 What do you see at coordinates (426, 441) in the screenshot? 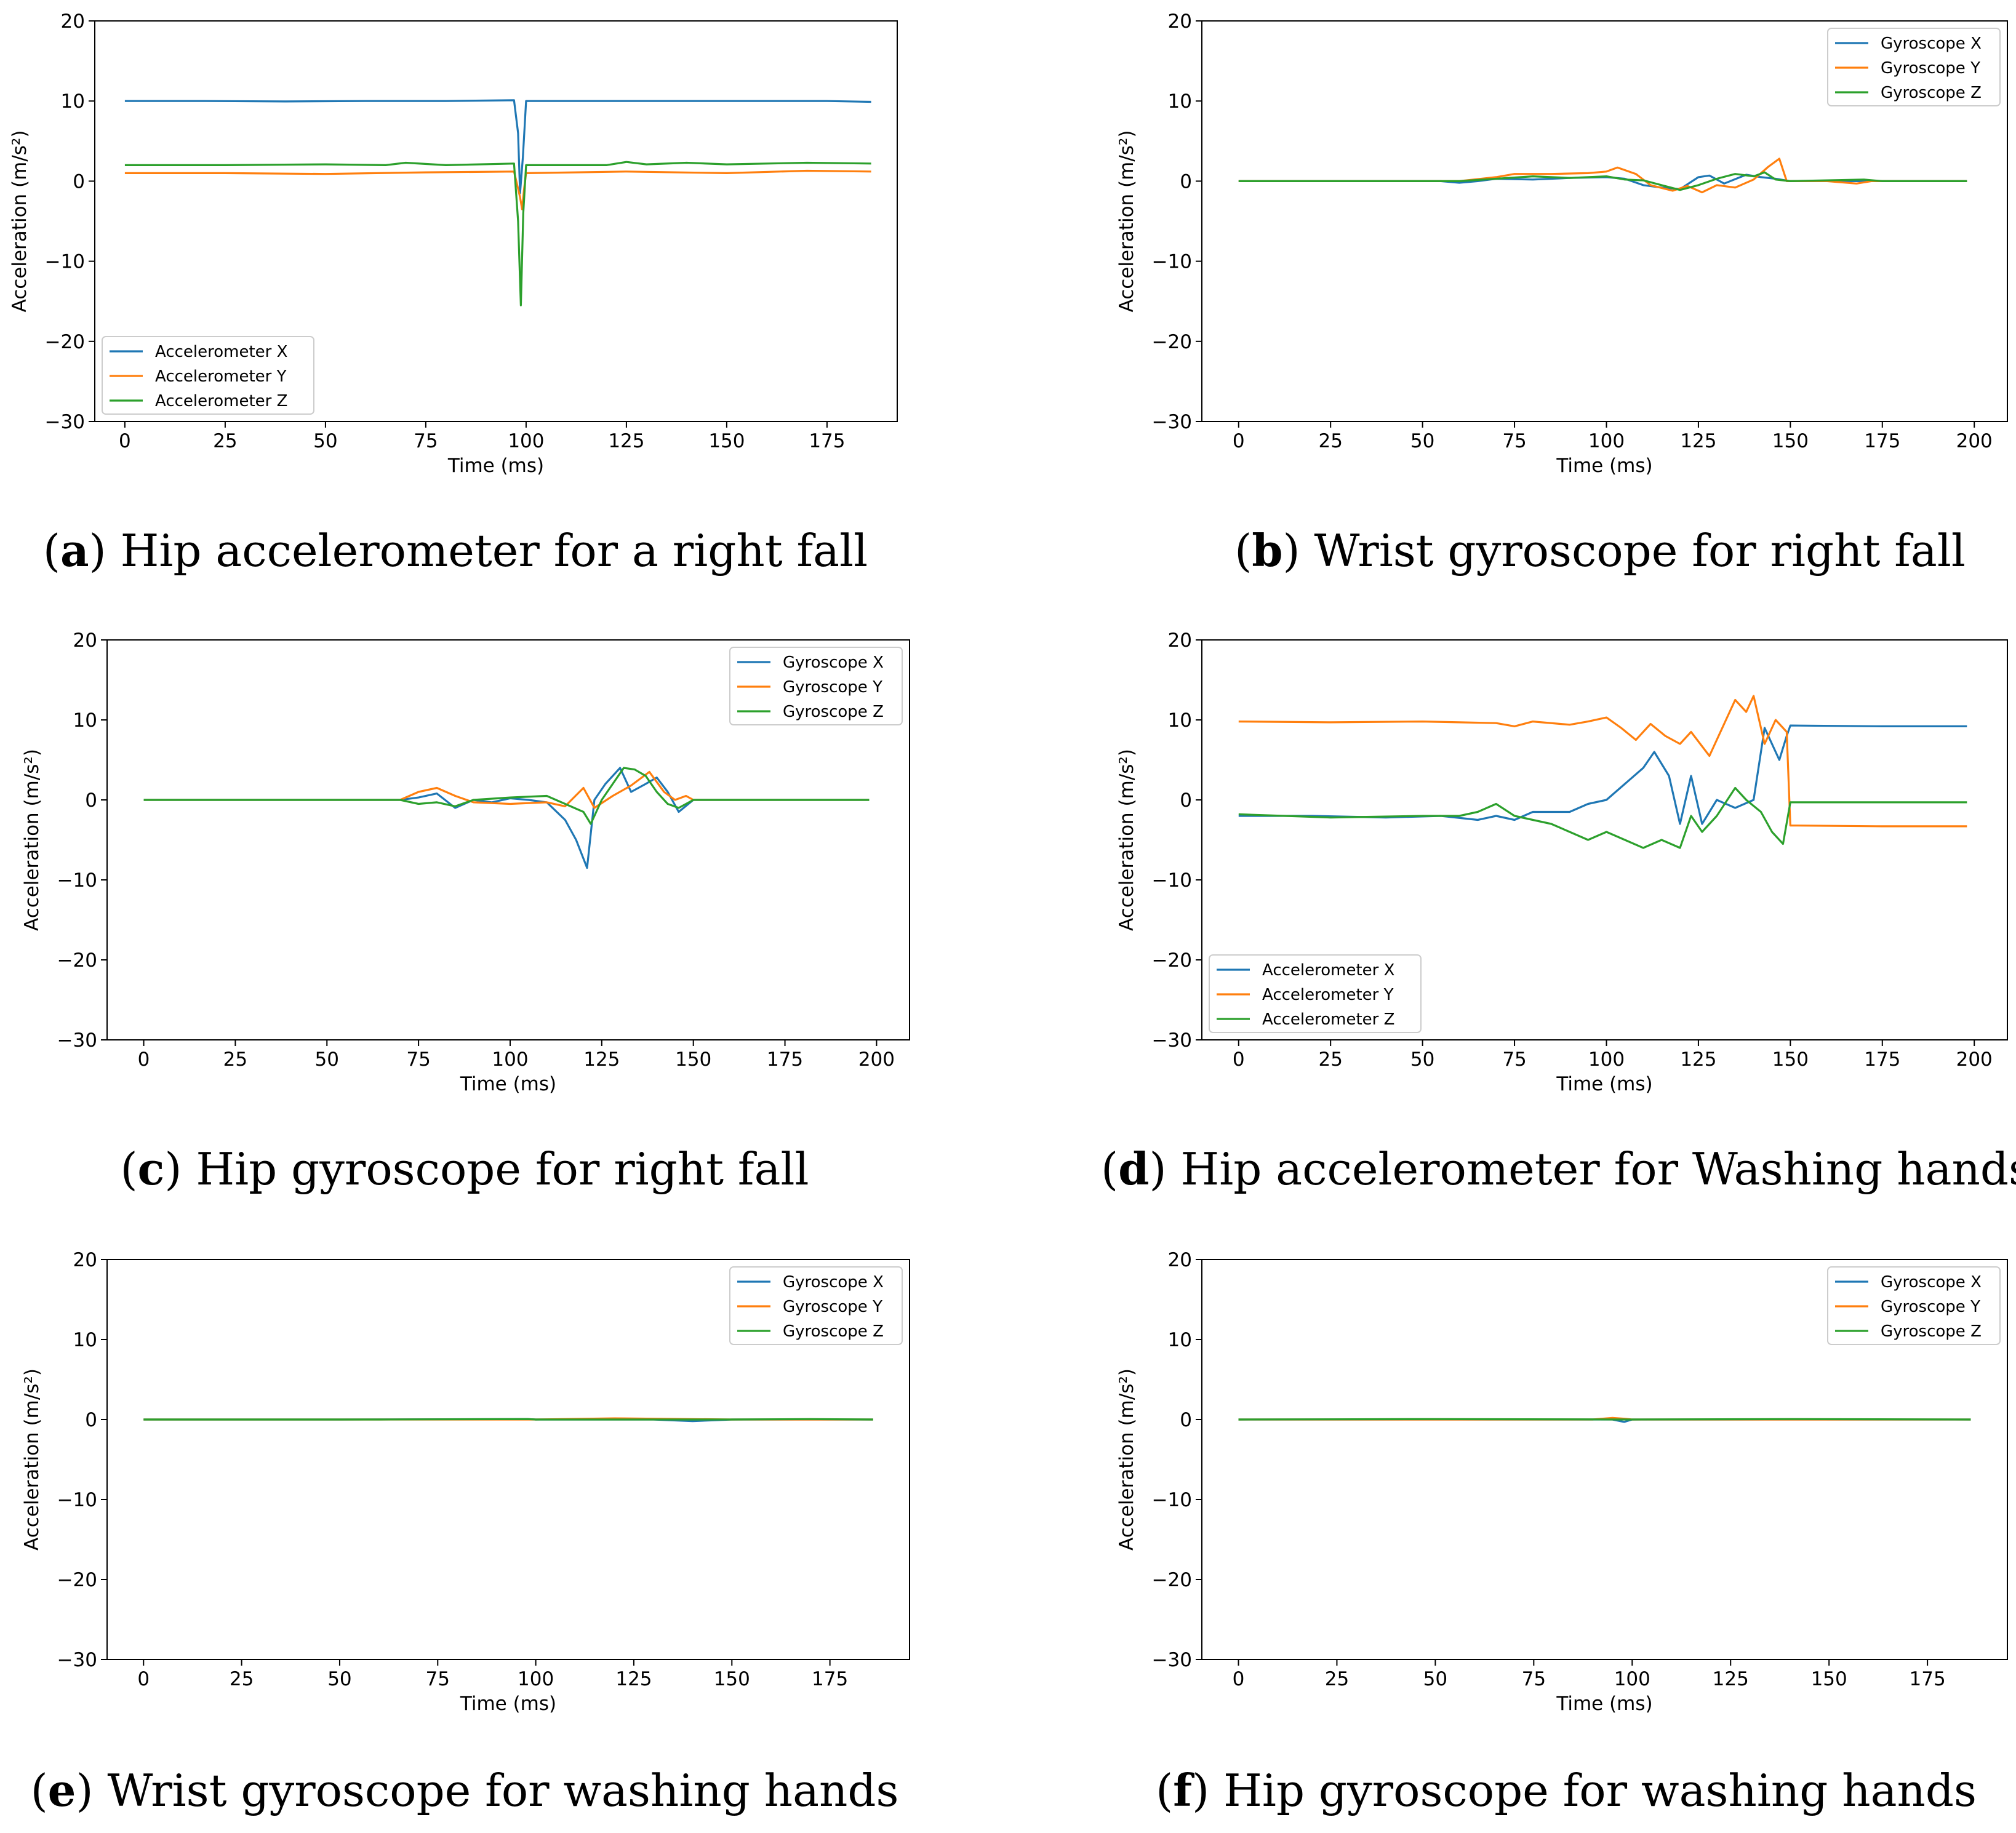
I see `x-tick-label: 75` at bounding box center [426, 441].